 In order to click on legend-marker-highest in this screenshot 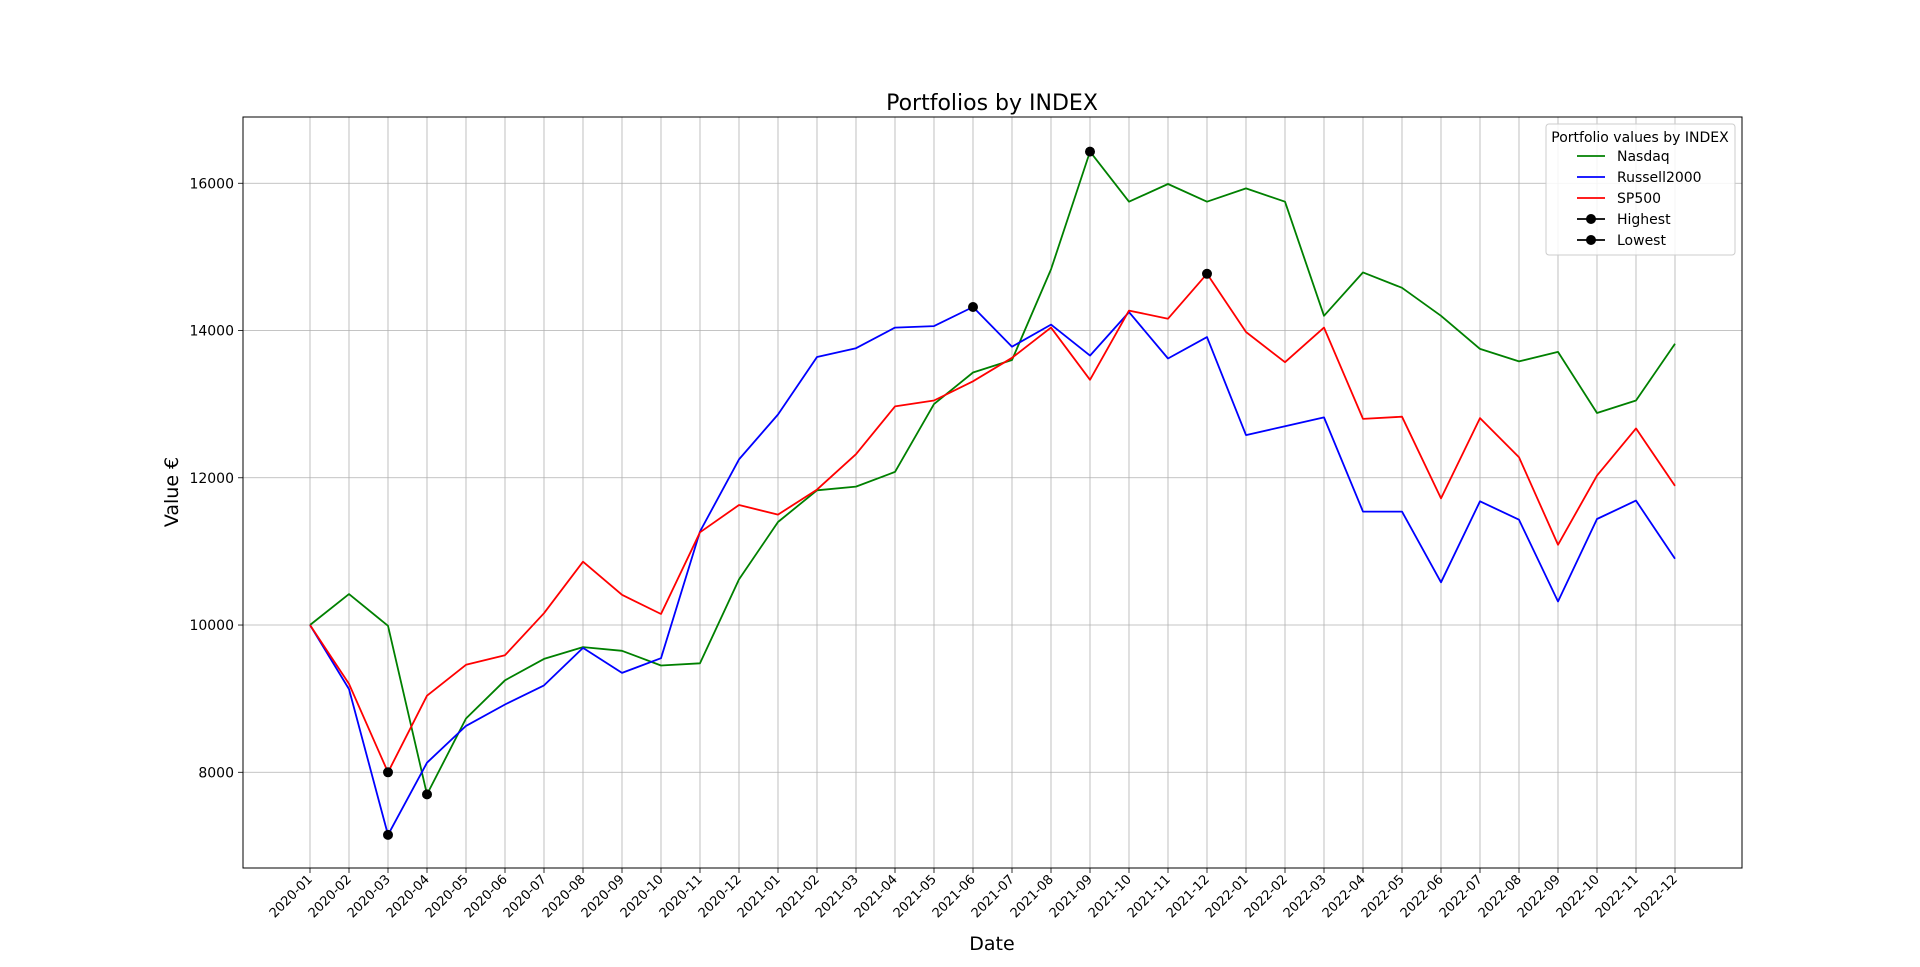, I will do `click(1591, 219)`.